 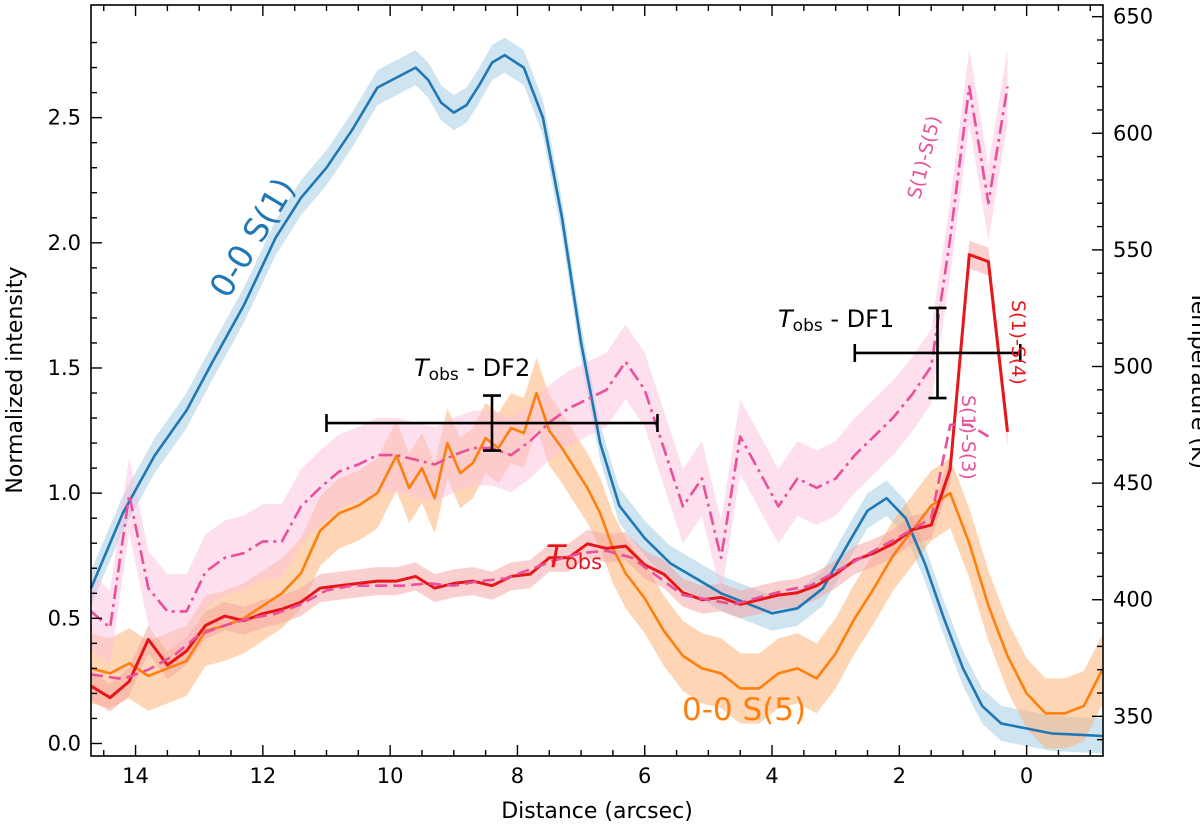 What do you see at coordinates (644, 776) in the screenshot?
I see `x-tick-label: 6` at bounding box center [644, 776].